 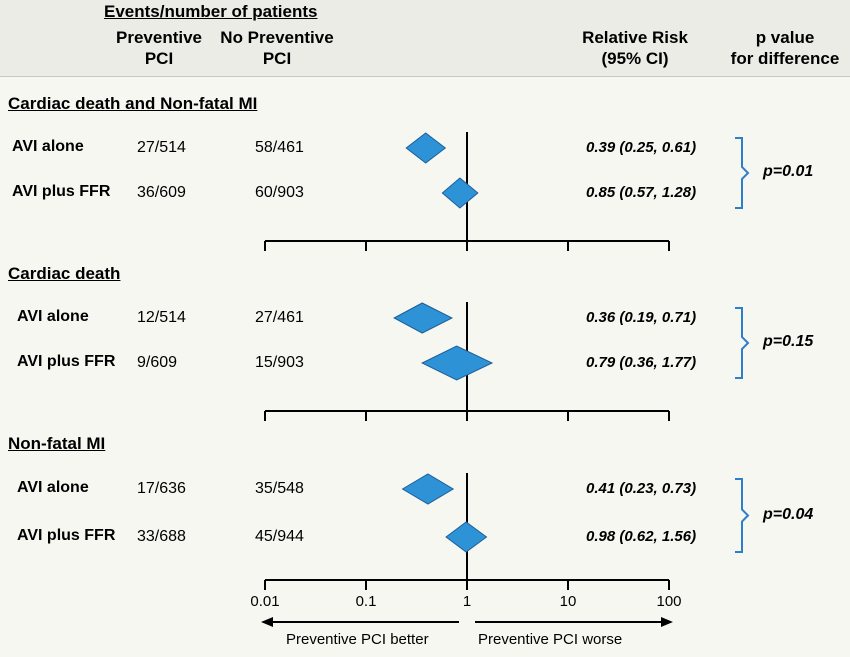 I want to click on p-value-header-line1: p value, so click(x=785, y=37).